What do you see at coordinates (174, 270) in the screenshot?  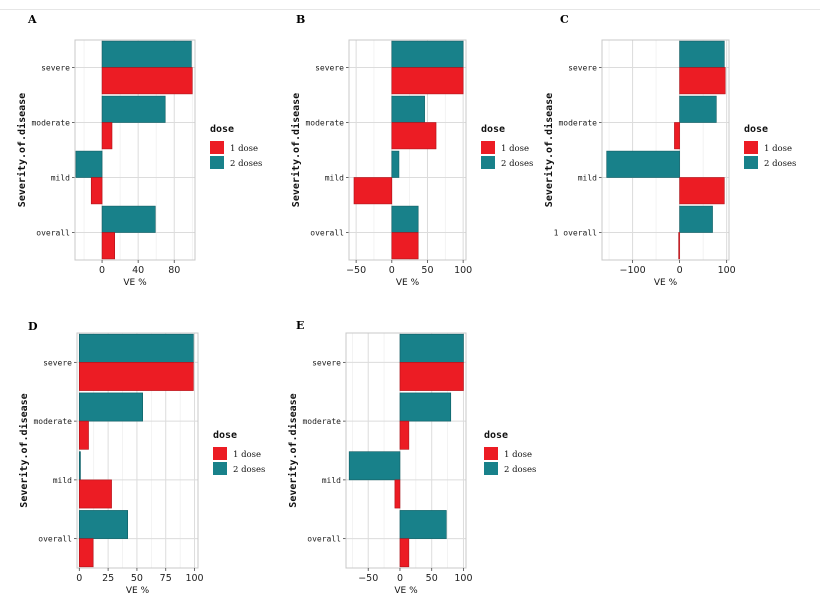 I see `x-tick-label: 80` at bounding box center [174, 270].